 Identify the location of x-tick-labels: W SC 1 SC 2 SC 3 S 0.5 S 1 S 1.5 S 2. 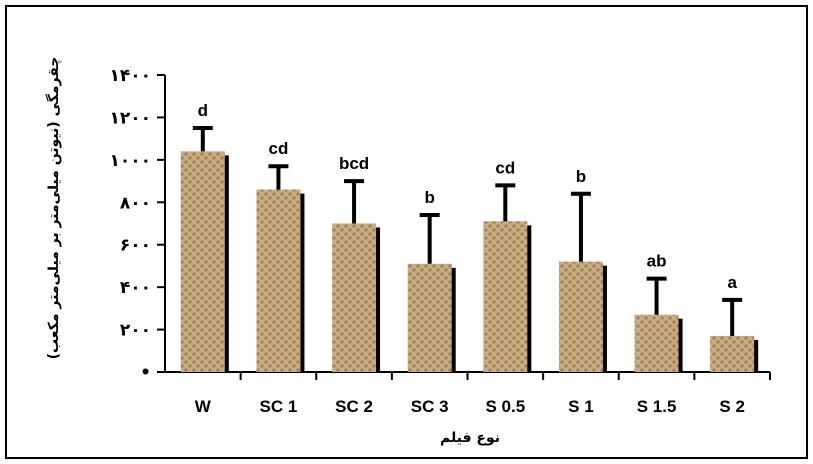
(483, 394).